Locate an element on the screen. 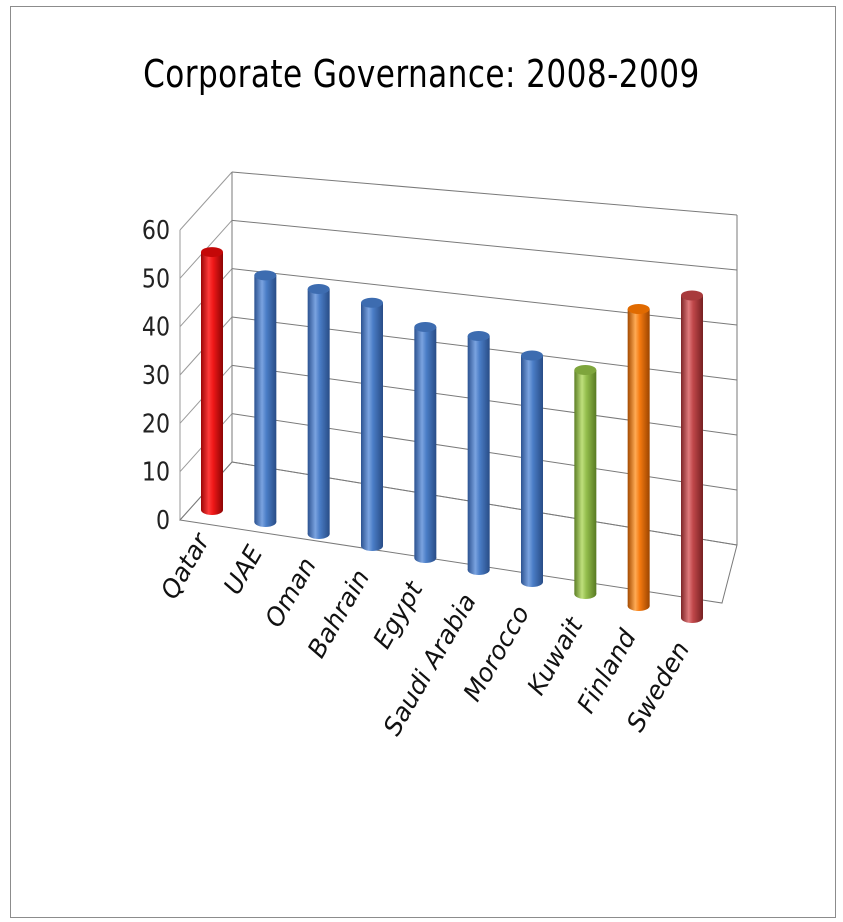 The height and width of the screenshot is (922, 843). bar-egypt is located at coordinates (425, 442).